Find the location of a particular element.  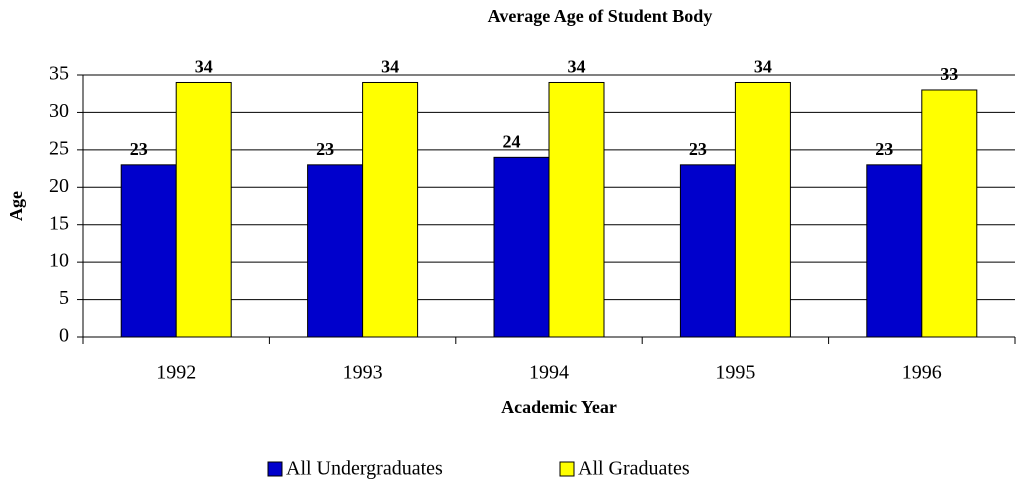

legend-label: All Graduates is located at coordinates (634, 469).